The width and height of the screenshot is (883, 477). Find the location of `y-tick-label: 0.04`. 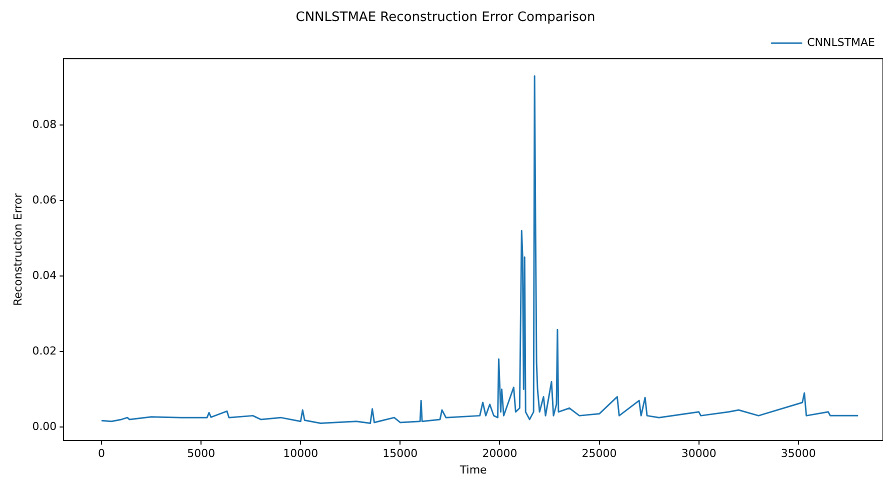

y-tick-label: 0.04 is located at coordinates (44, 275).